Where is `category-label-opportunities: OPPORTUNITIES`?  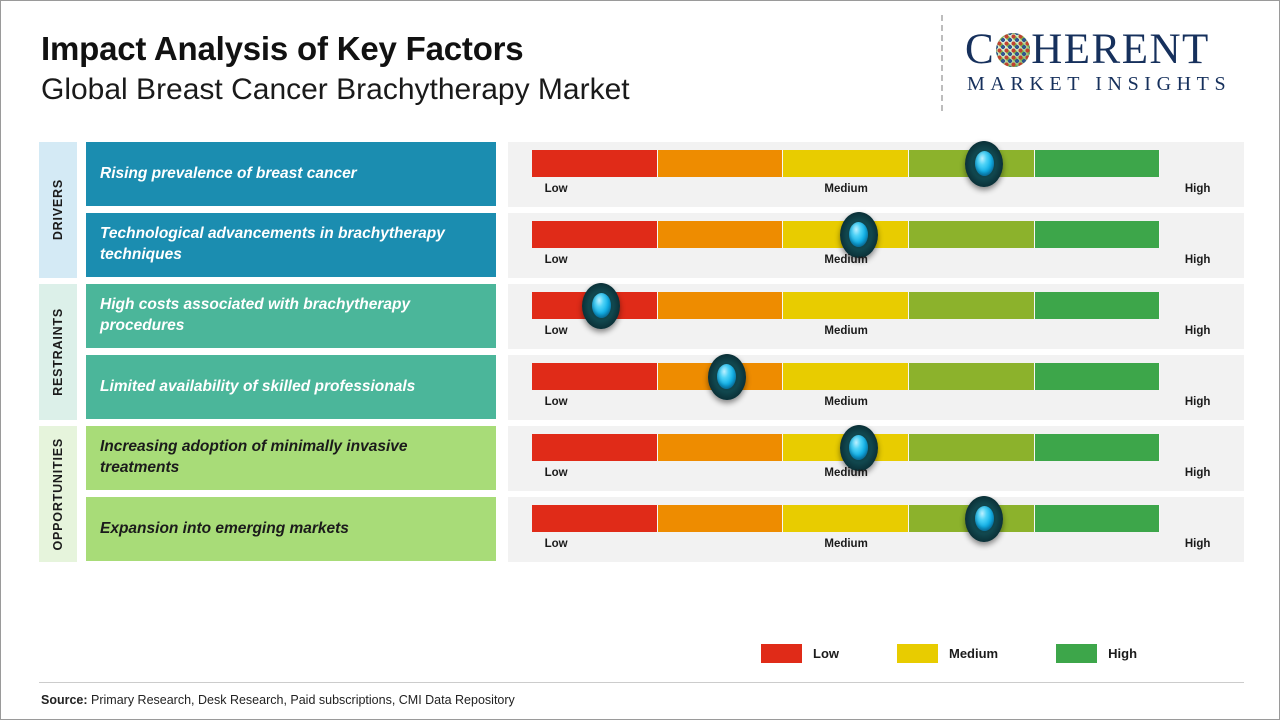
category-label-opportunities: OPPORTUNITIES is located at coordinates (58, 494).